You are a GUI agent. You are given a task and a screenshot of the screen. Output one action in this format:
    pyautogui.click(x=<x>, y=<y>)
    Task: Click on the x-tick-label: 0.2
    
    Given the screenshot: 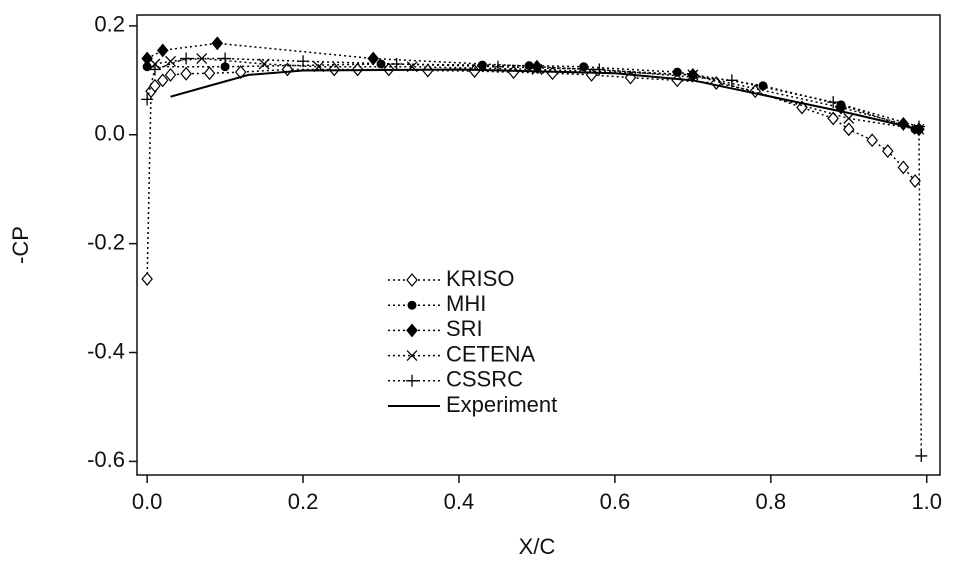 What is the action you would take?
    pyautogui.click(x=303, y=501)
    